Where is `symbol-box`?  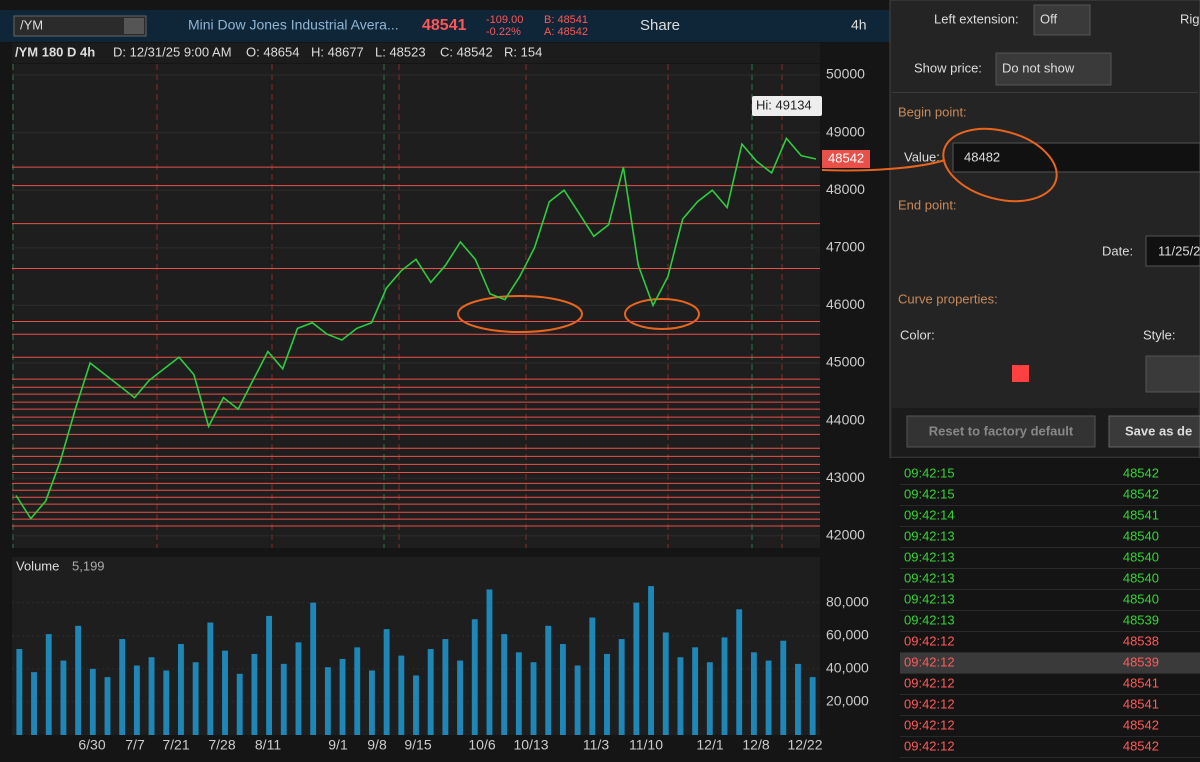
symbol-box is located at coordinates (80, 26).